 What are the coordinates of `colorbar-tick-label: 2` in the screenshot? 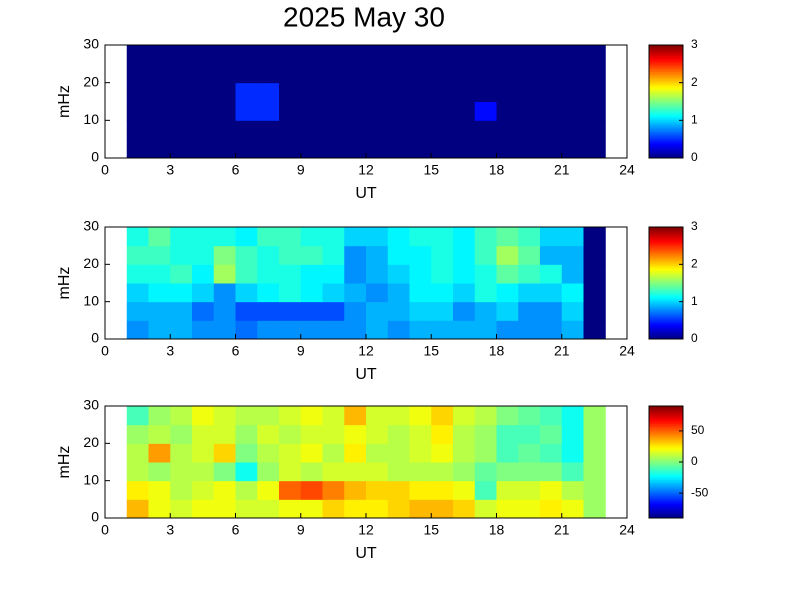 It's located at (694, 82).